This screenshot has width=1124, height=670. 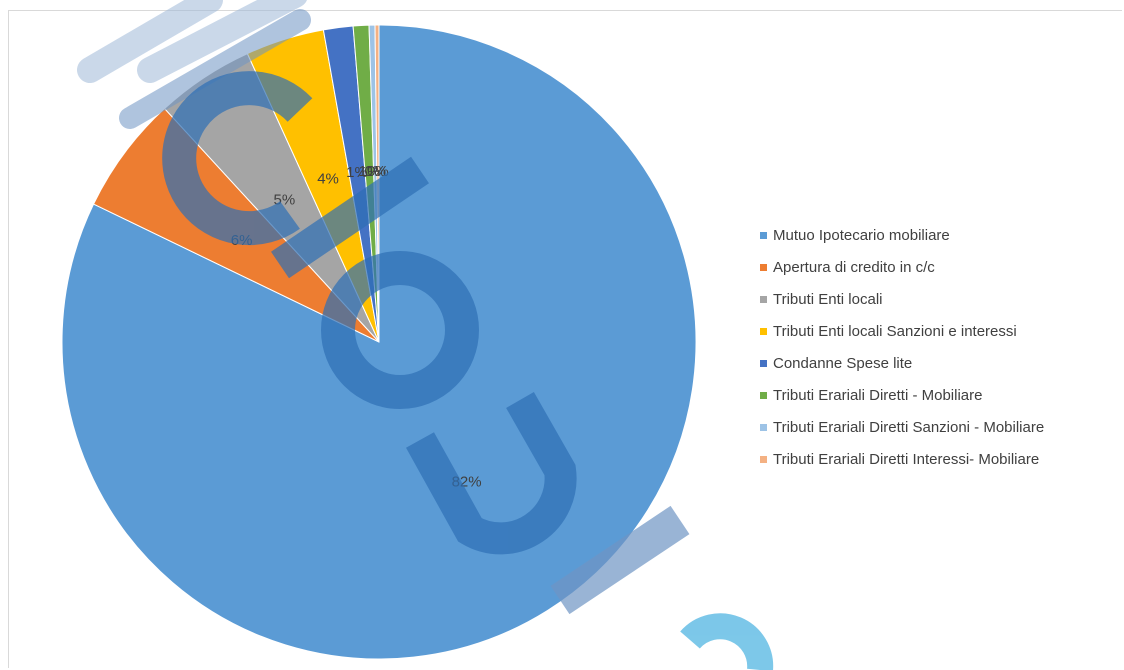 I want to click on pie-data-label: 0%, so click(x=378, y=171).